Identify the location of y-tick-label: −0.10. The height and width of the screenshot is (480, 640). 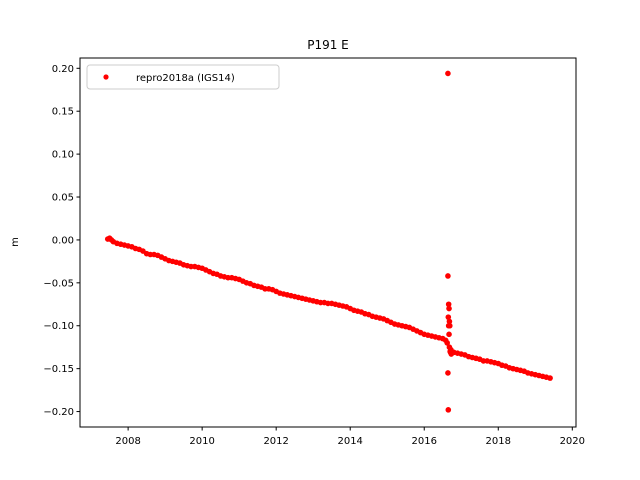
(58, 326).